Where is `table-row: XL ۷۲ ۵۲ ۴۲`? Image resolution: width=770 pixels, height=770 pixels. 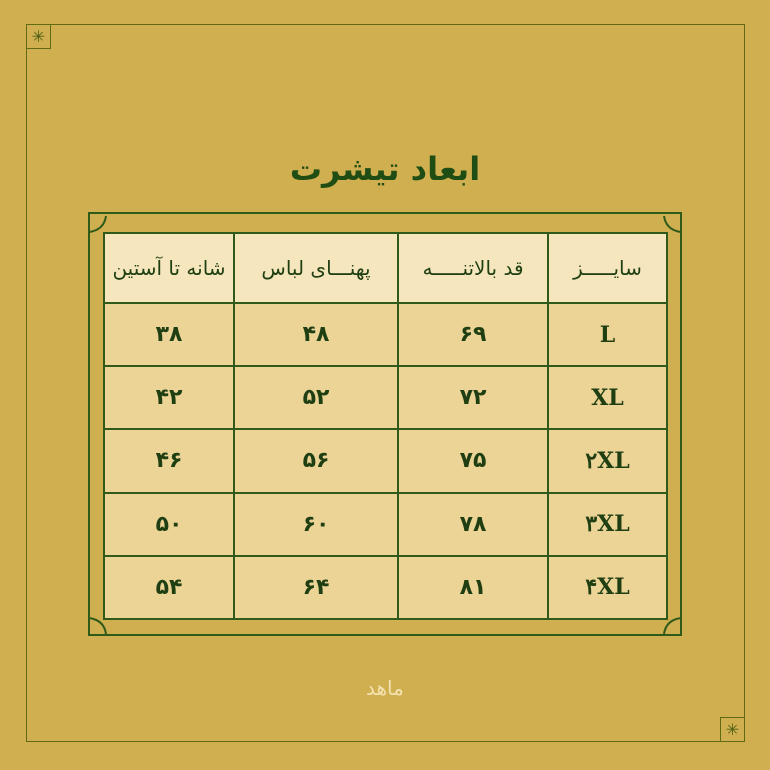
table-row: XL ۷۲ ۵۲ ۴۲ is located at coordinates (385, 398).